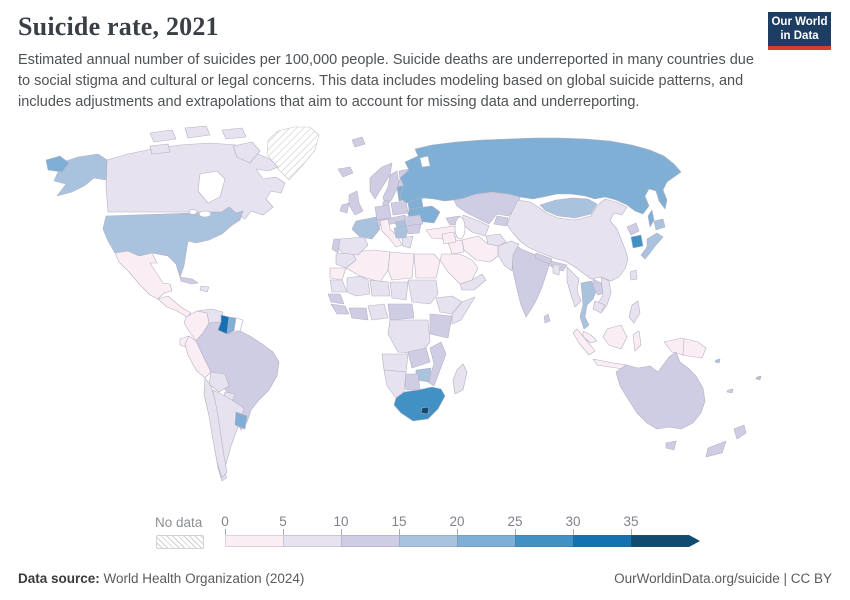 The image size is (850, 600). I want to click on country-french-guiana, so click(238, 324).